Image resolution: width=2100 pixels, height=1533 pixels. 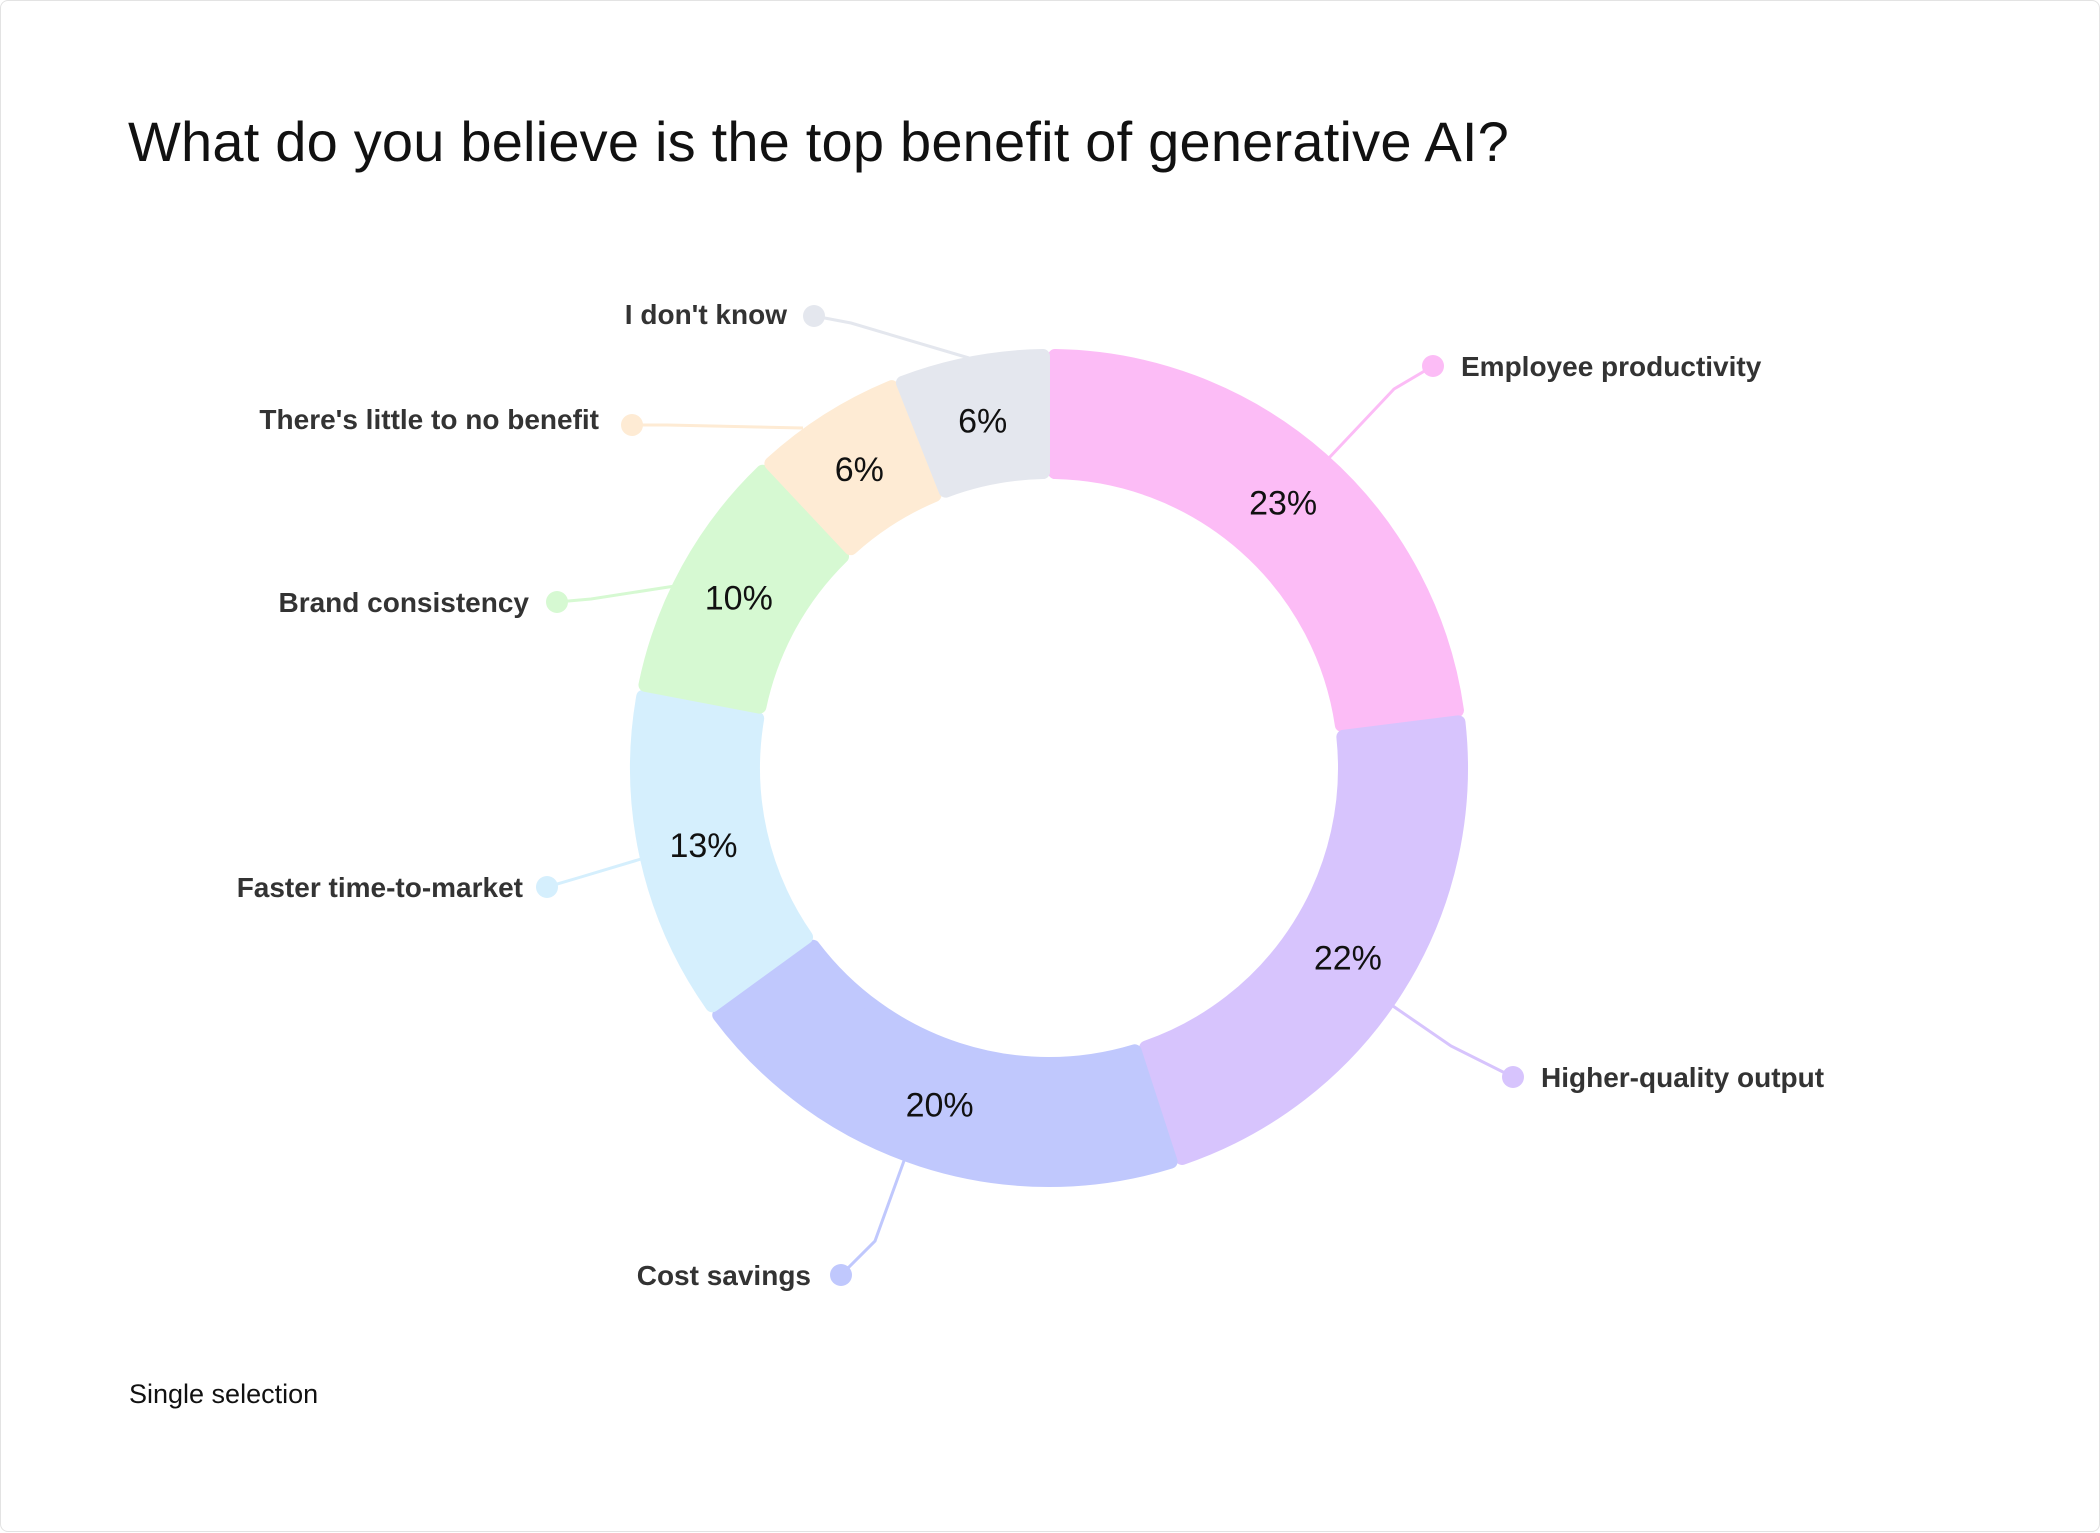 I want to click on slice-value-label: 10%, so click(x=739, y=598).